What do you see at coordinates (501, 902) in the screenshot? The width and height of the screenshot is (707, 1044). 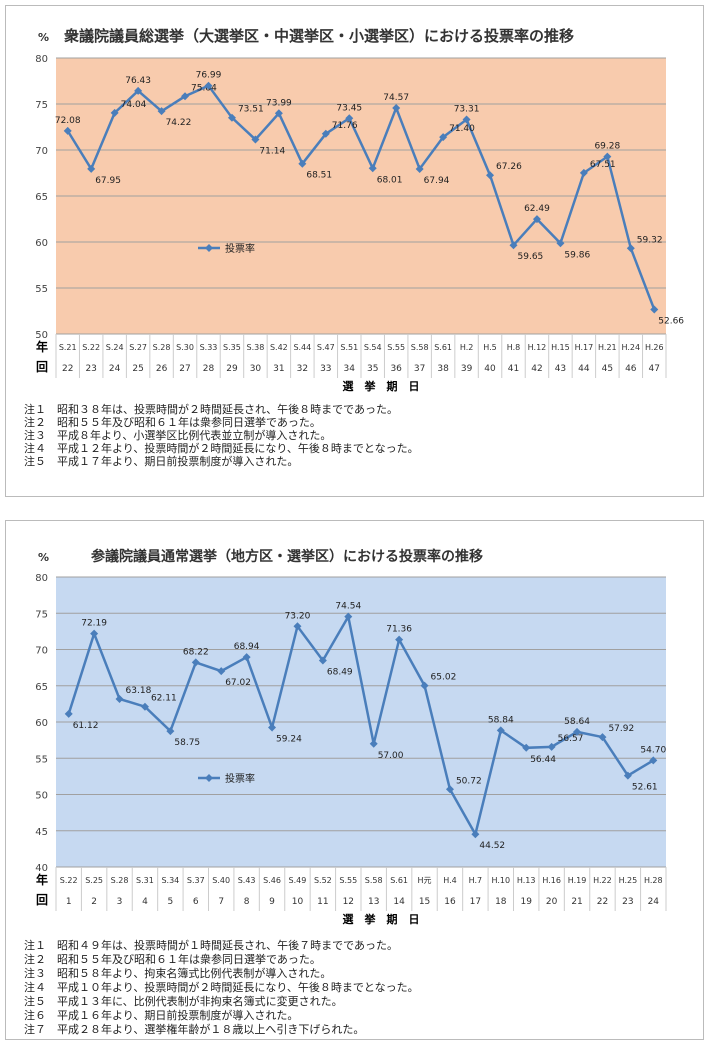 I see `x-tick-session: 18` at bounding box center [501, 902].